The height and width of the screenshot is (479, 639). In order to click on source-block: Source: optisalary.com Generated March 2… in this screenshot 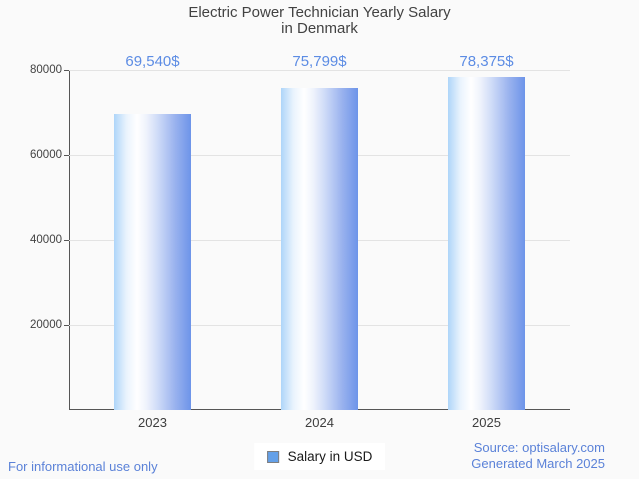, I will do `click(538, 456)`.